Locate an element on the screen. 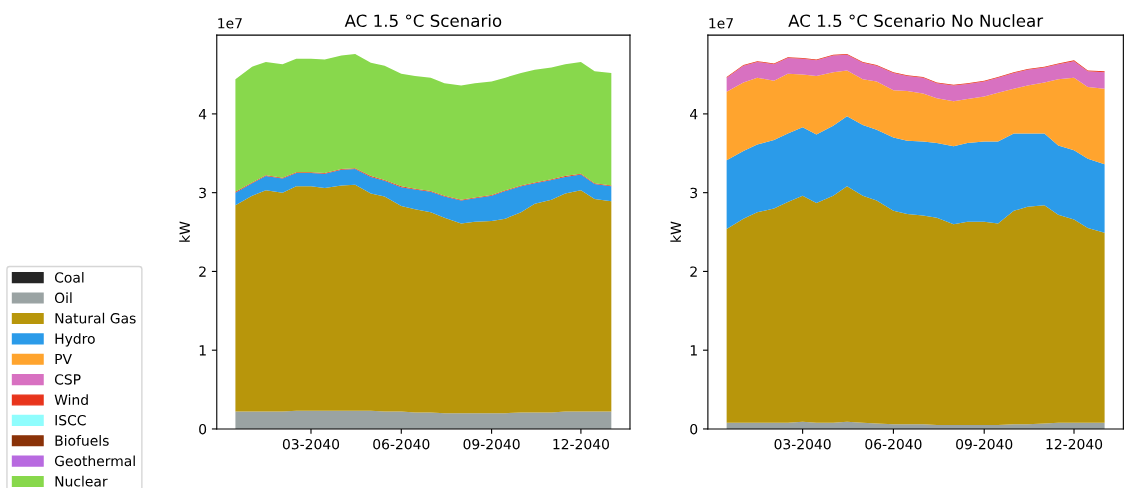  chart-title: AC 1.5 °C Scenario is located at coordinates (423, 21).